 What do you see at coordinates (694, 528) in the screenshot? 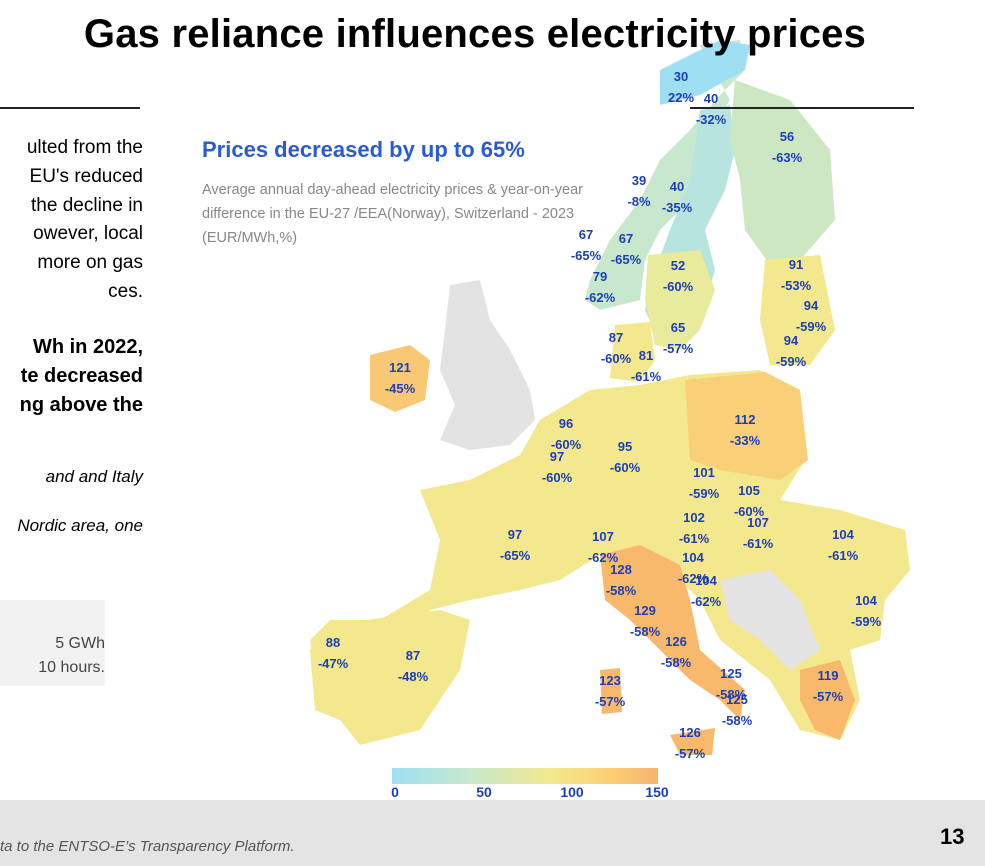
I see `region-label: 102 -61%` at bounding box center [694, 528].